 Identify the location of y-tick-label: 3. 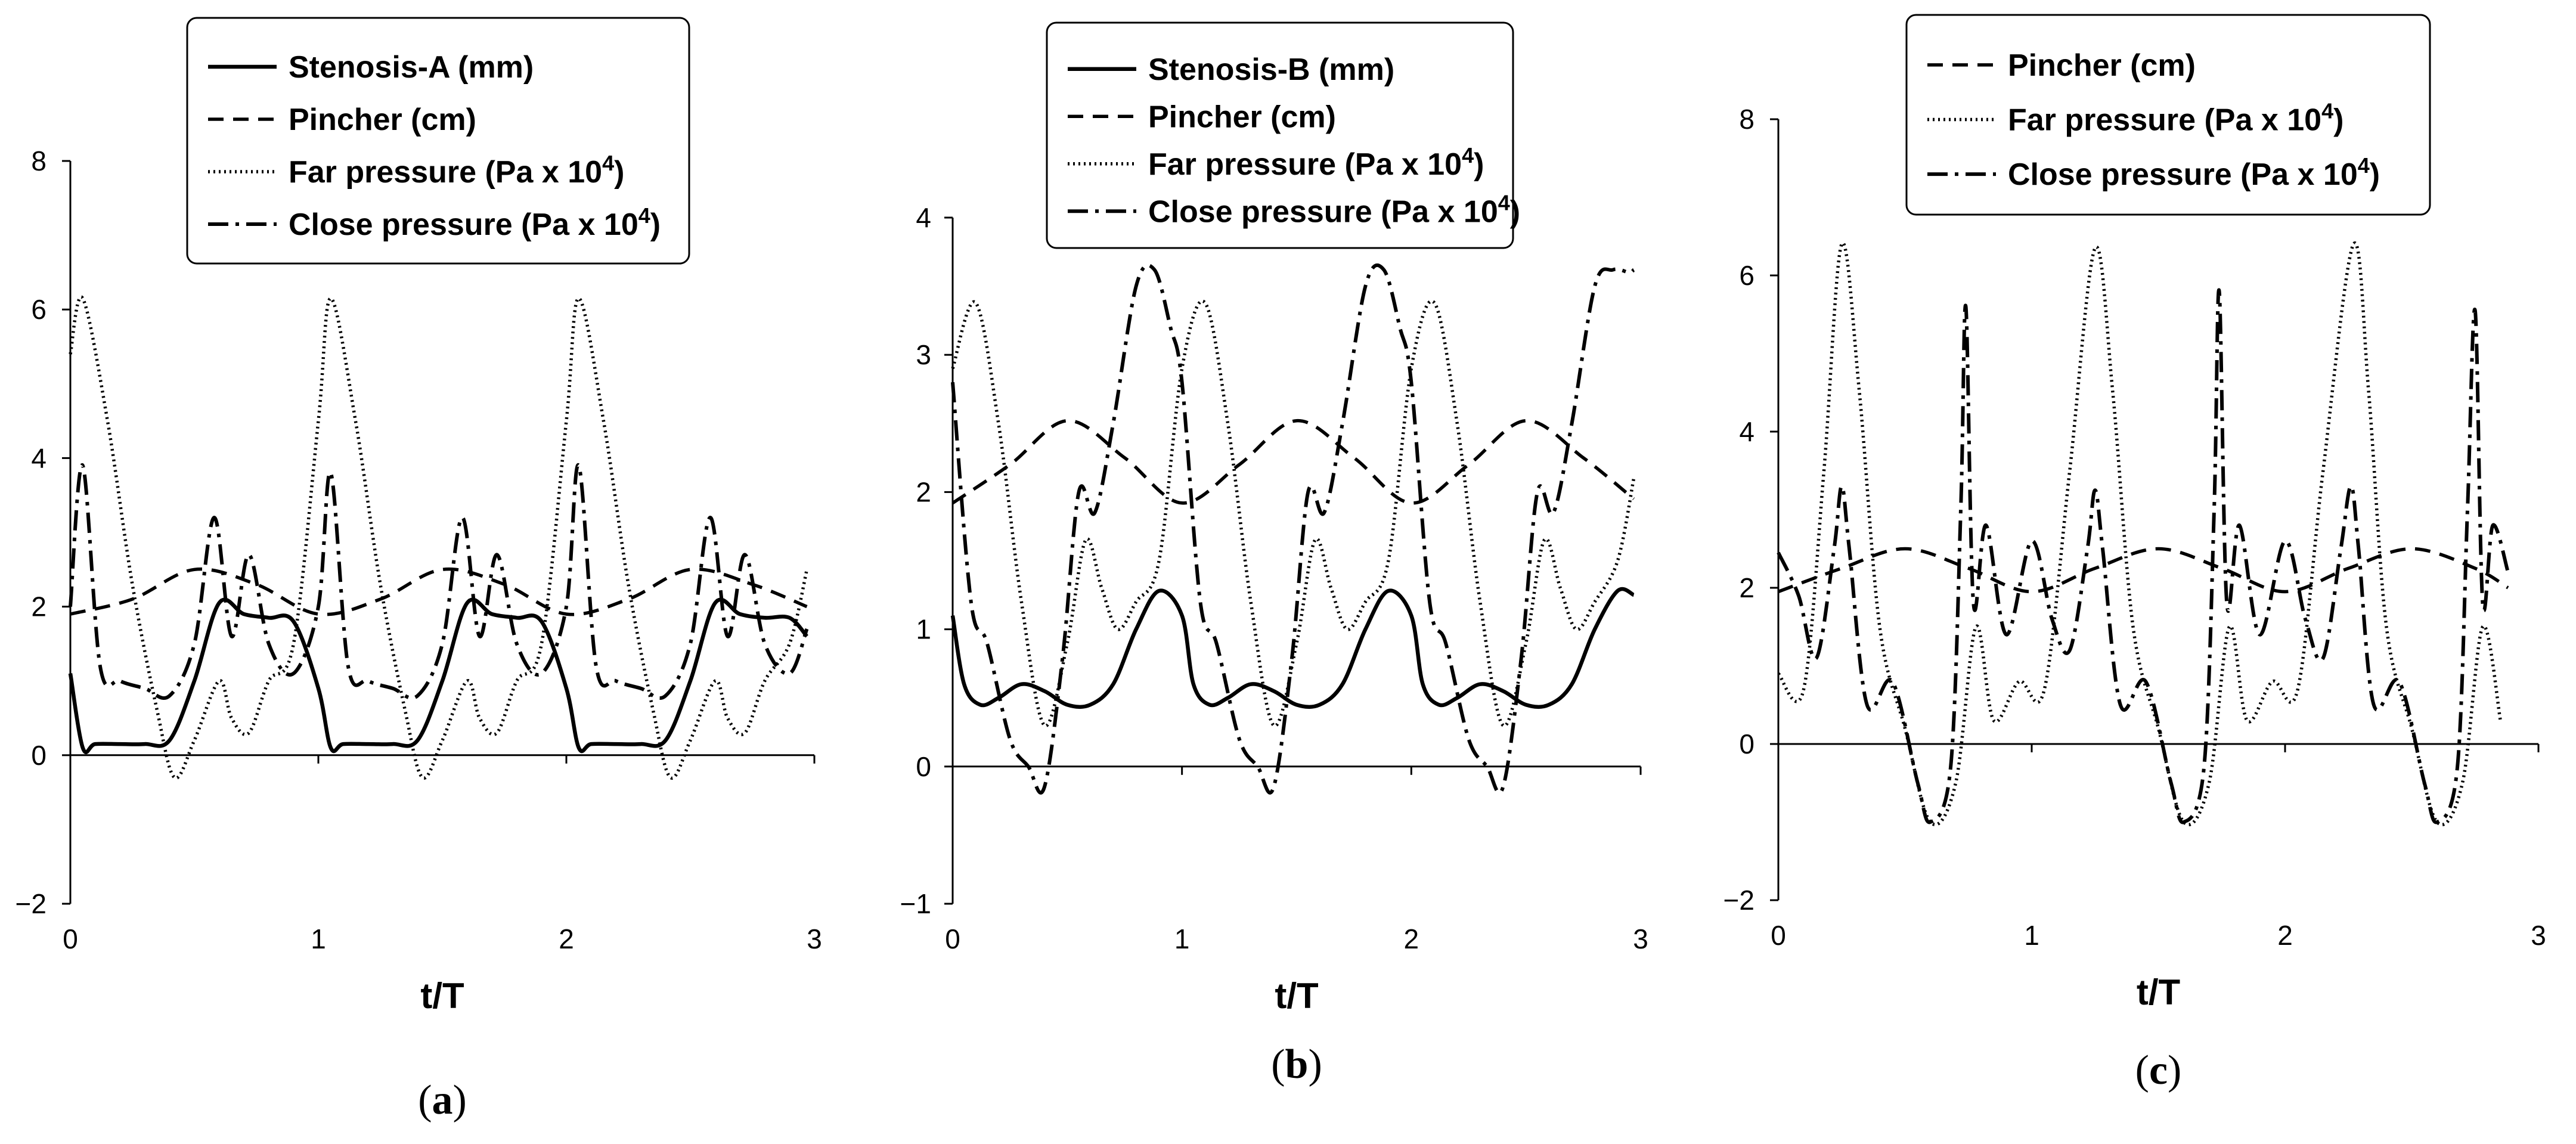
(923, 355).